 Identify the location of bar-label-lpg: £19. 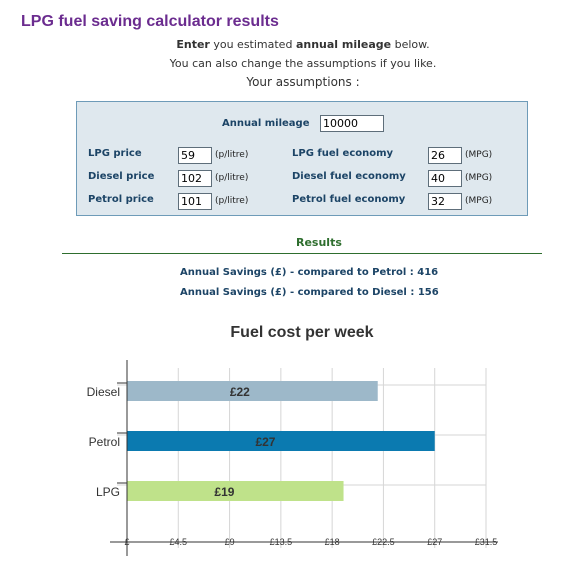
(224, 492).